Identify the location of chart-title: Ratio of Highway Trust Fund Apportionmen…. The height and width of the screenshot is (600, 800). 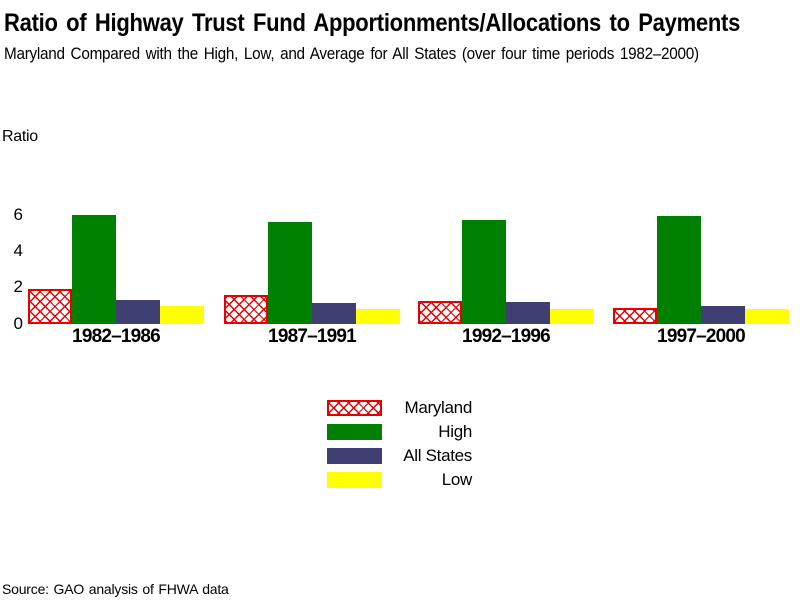
(372, 23).